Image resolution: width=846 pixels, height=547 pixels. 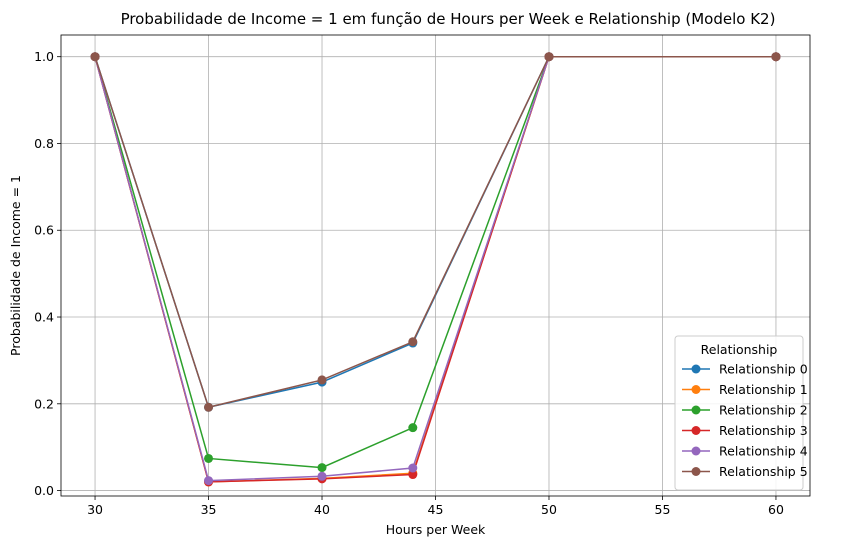 What do you see at coordinates (663, 509) in the screenshot?
I see `x-tick-label: 55` at bounding box center [663, 509].